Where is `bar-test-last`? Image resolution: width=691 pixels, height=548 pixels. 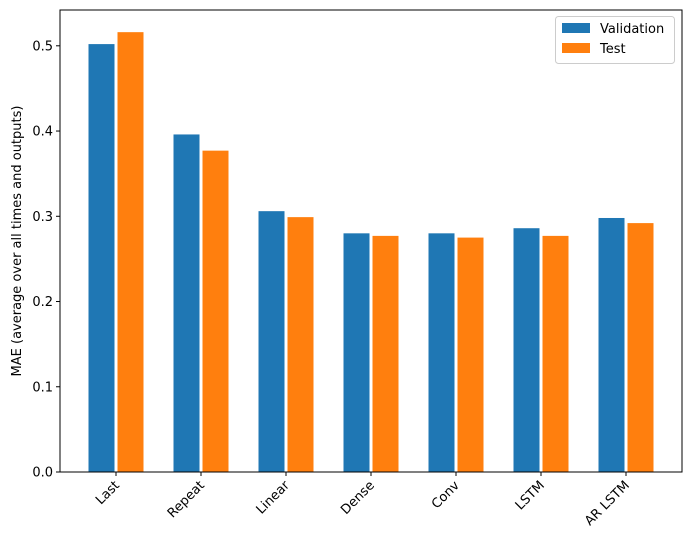
bar-test-last is located at coordinates (130, 252).